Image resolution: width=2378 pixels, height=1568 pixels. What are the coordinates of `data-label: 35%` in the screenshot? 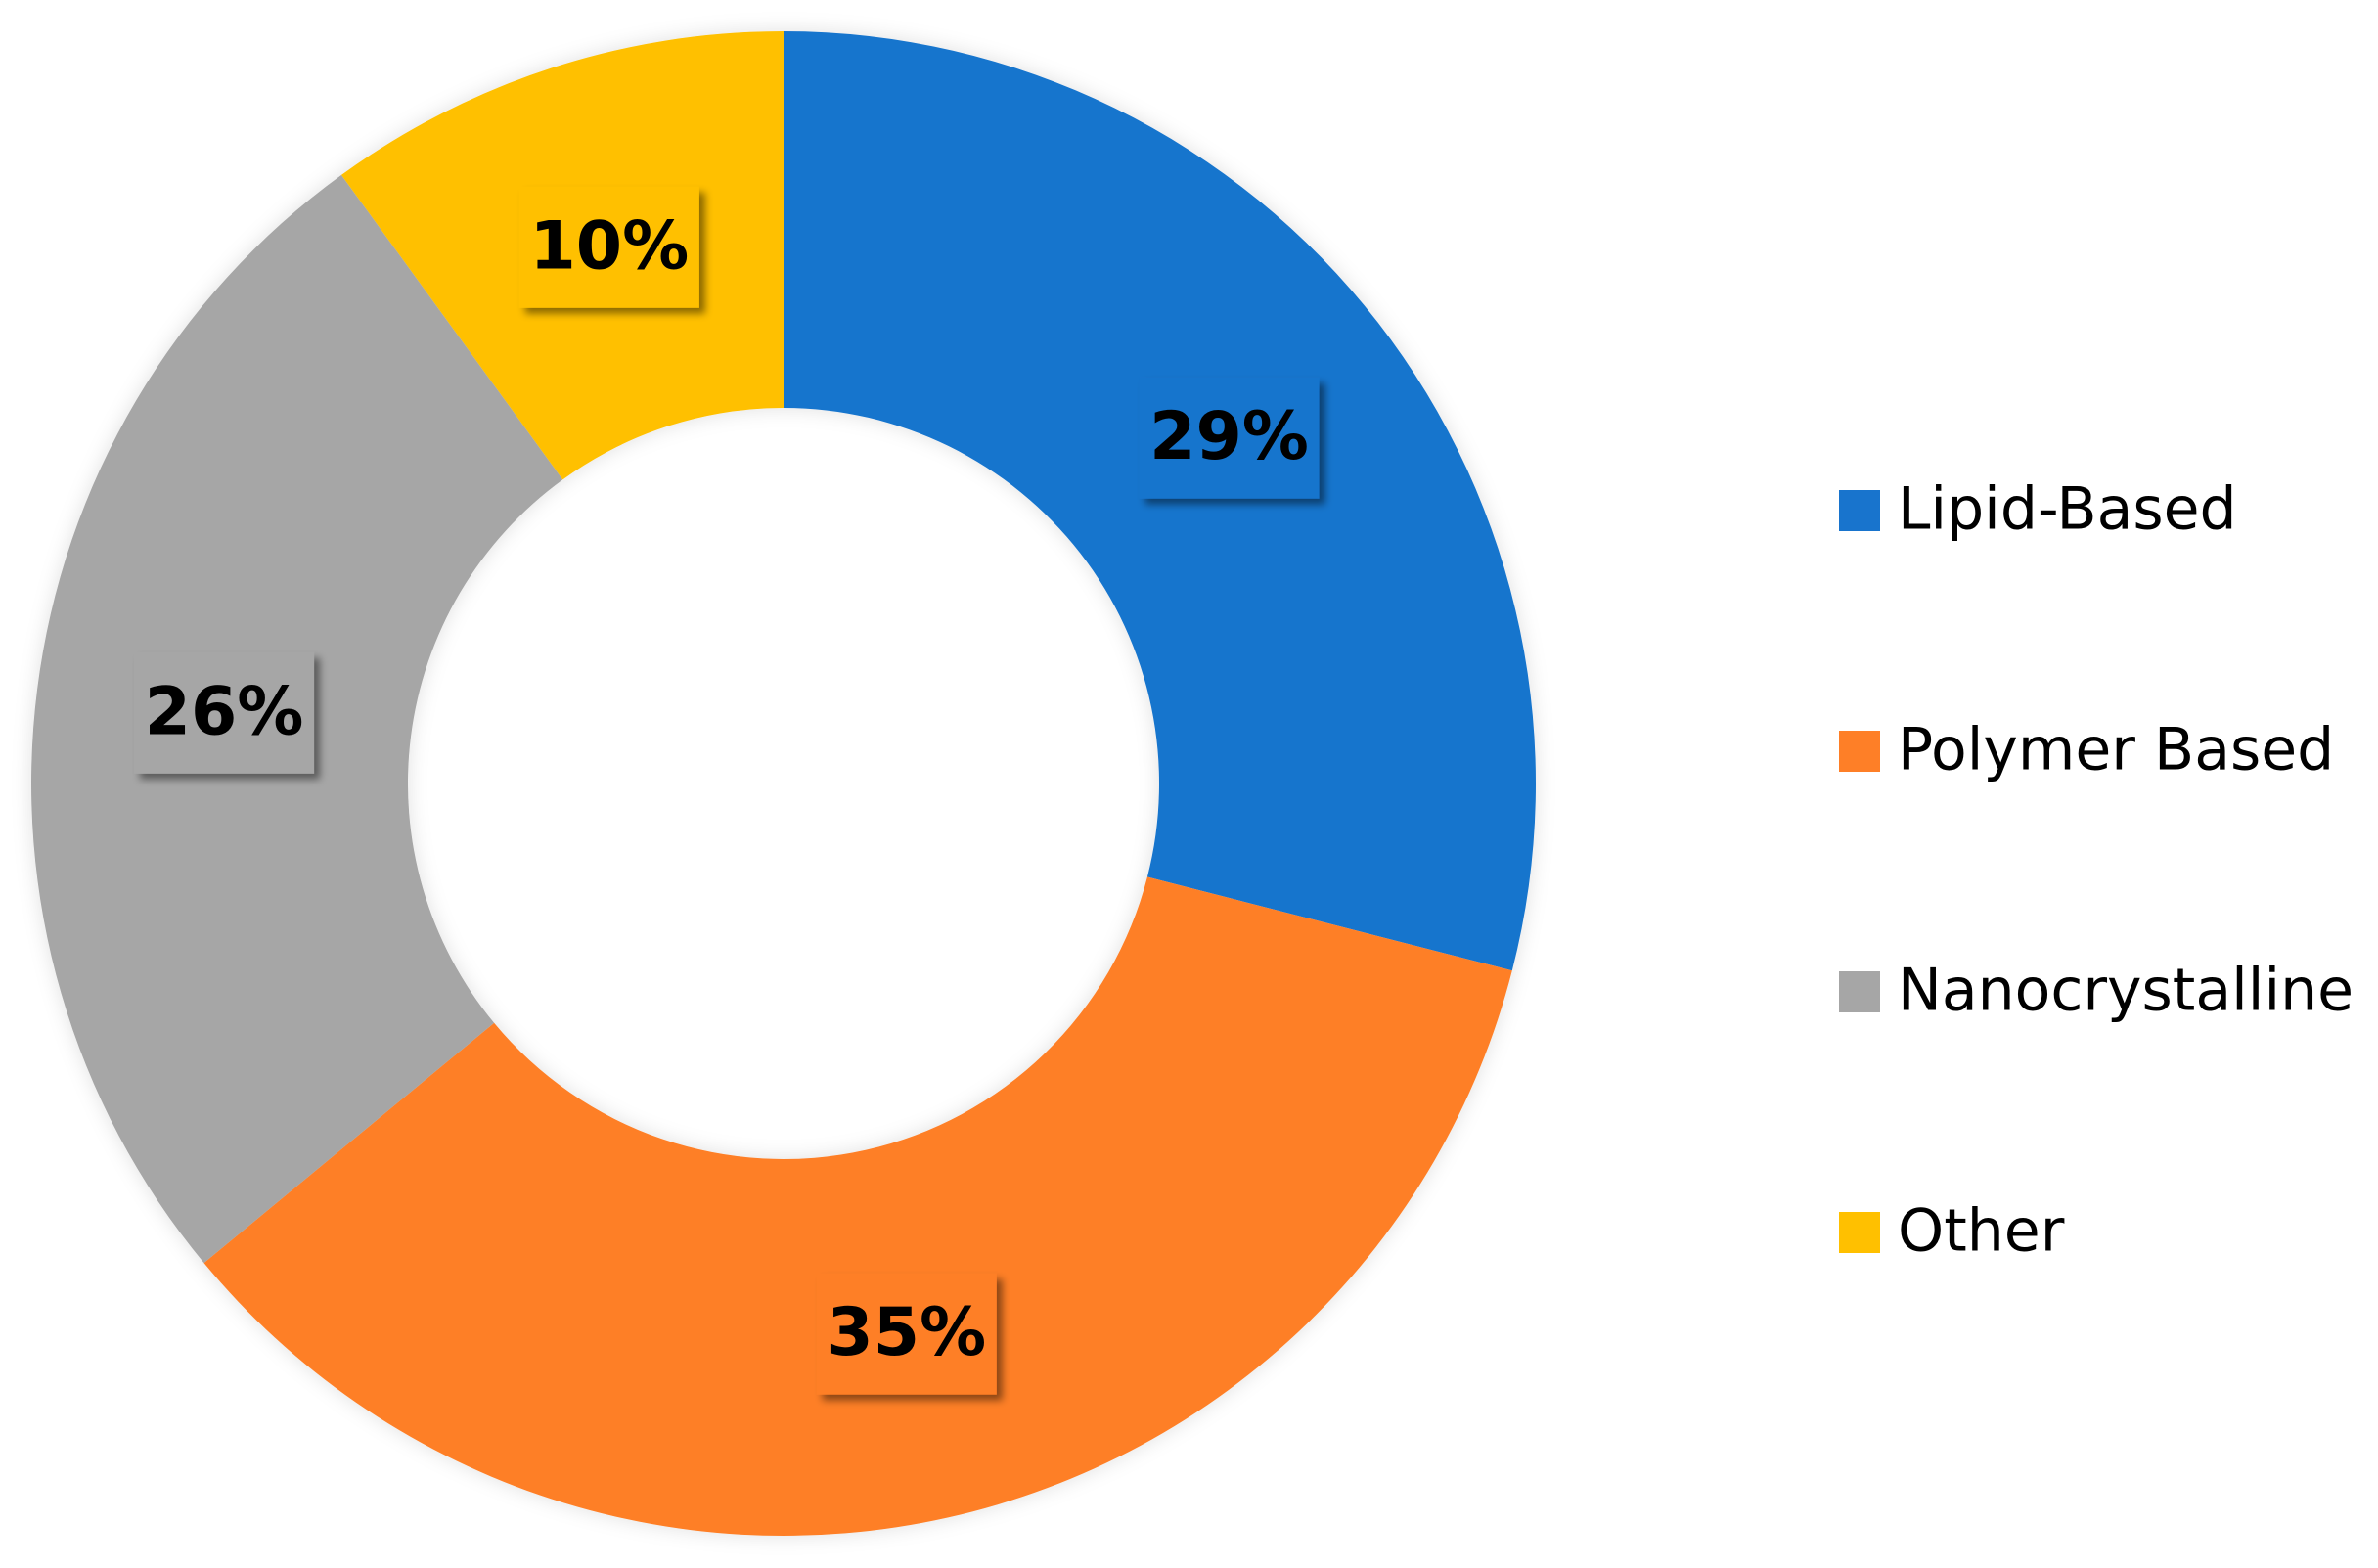 It's located at (907, 1332).